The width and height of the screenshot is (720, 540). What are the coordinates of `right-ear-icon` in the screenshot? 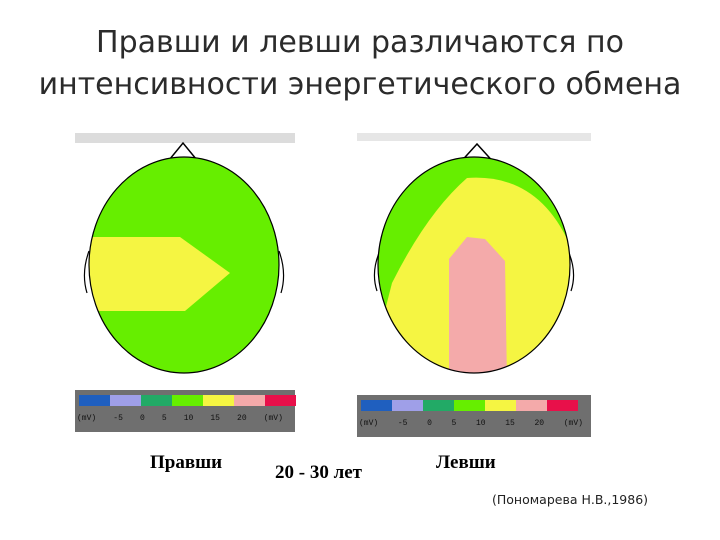 It's located at (281, 272).